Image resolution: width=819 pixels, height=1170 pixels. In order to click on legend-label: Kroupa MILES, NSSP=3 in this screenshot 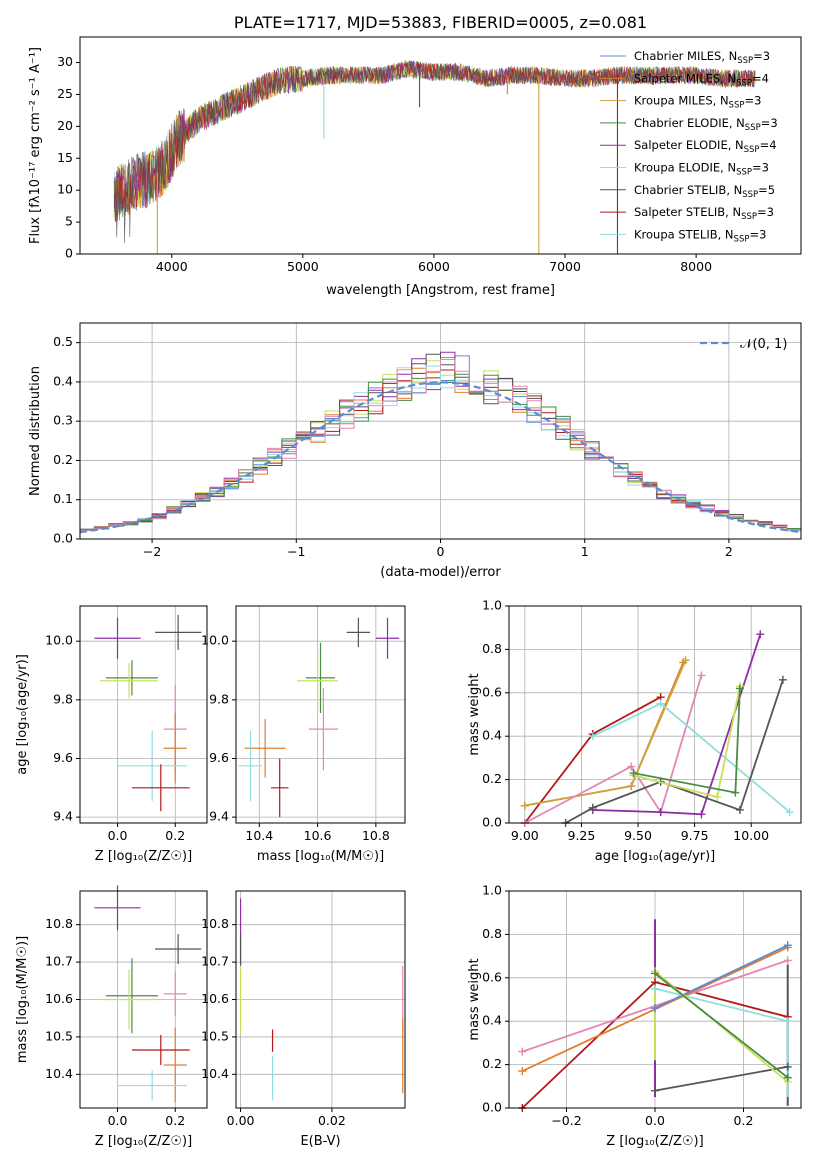, I will do `click(697, 102)`.